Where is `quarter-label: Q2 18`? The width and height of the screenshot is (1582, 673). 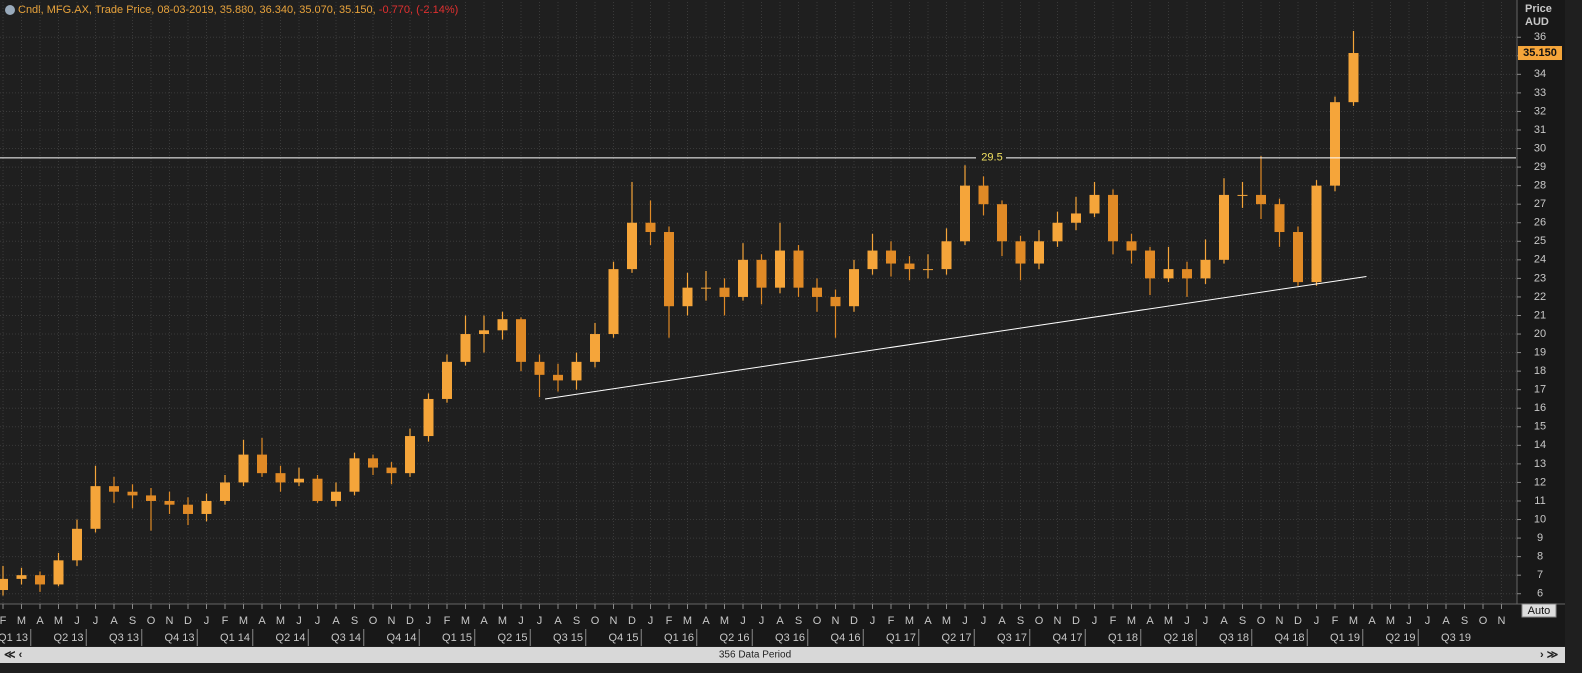
quarter-label: Q2 18 is located at coordinates (1179, 638).